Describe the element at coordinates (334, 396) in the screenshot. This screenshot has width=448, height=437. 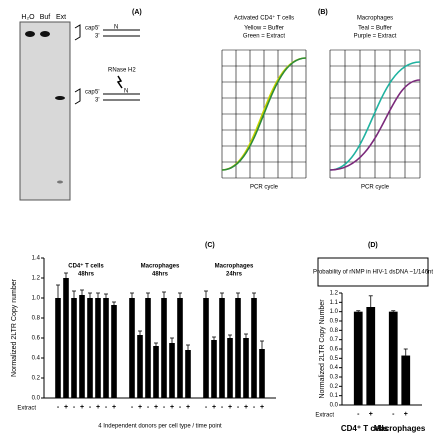
I see `y-tick-label: 0.1` at that location.